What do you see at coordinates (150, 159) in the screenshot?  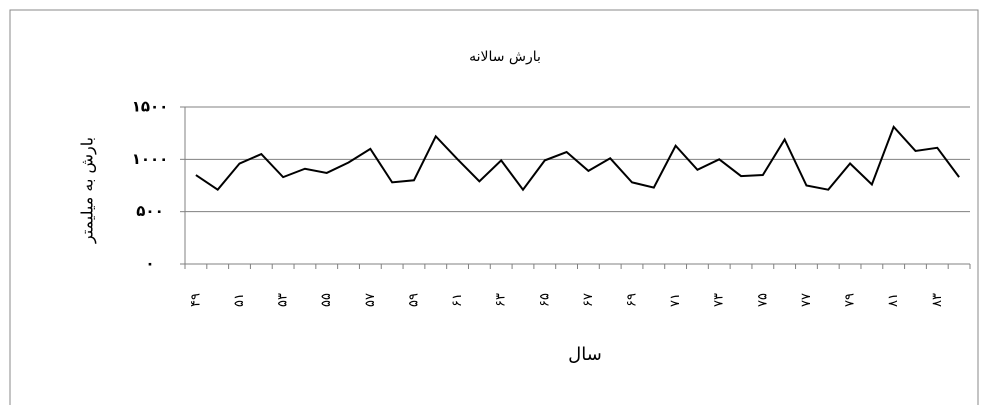 I see `y-tick-label: ۱۰۰۰` at bounding box center [150, 159].